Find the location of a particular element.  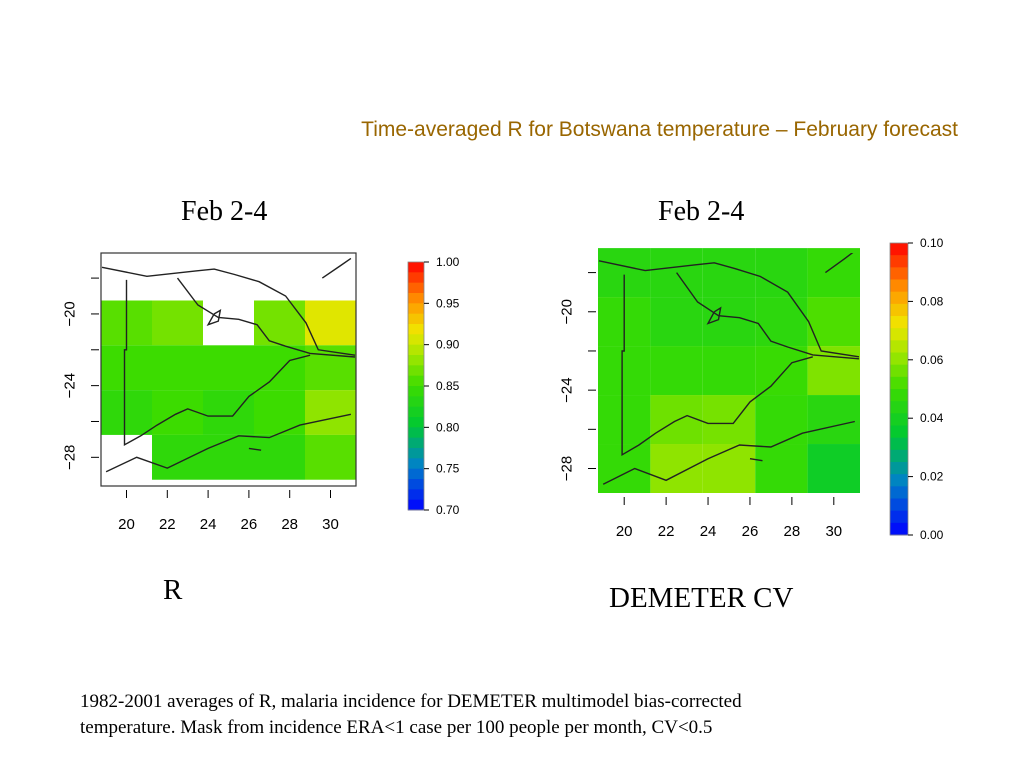

x-tick-label: 24 is located at coordinates (708, 531).